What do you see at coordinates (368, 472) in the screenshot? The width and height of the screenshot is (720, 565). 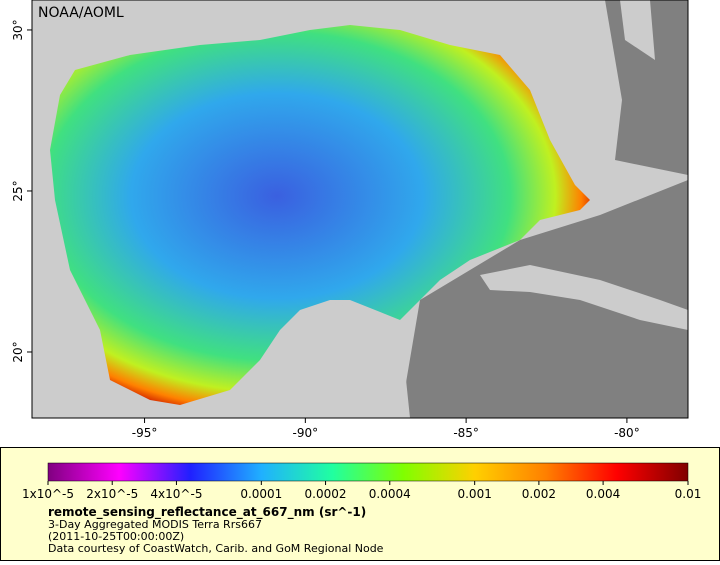 I see `colorbar` at bounding box center [368, 472].